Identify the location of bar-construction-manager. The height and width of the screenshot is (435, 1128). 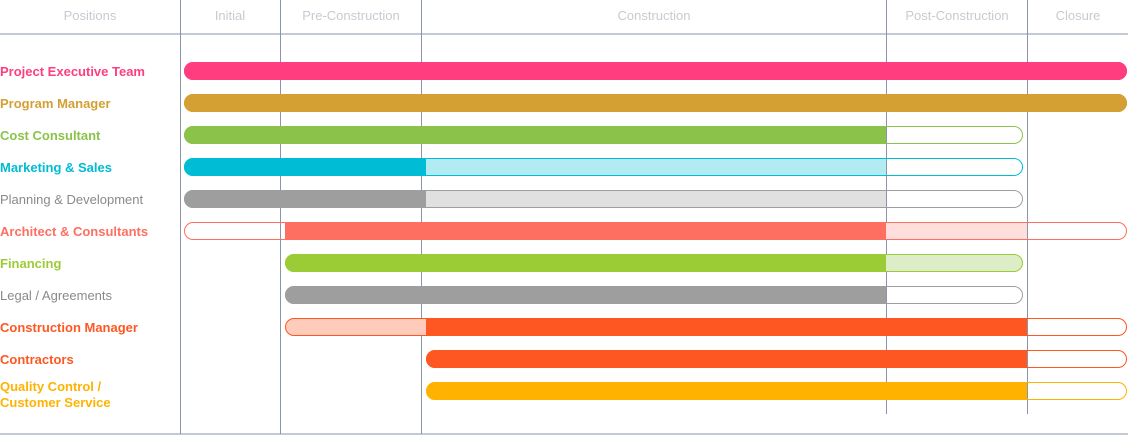
(706, 327).